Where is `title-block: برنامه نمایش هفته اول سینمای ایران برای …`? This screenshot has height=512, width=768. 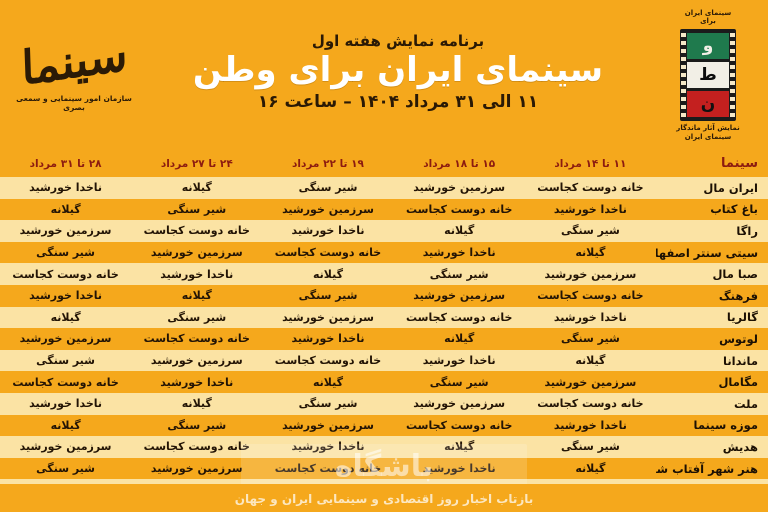 title-block: برنامه نمایش هفته اول سینمای ایران برای … is located at coordinates (398, 75).